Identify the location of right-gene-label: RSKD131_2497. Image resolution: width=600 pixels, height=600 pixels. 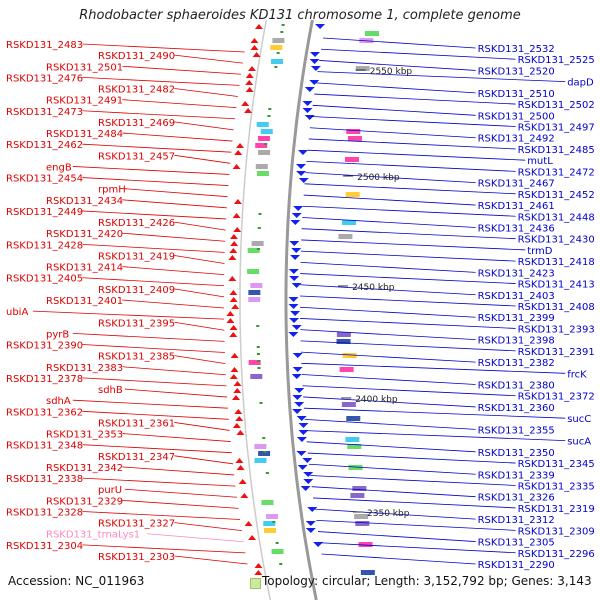
(556, 128).